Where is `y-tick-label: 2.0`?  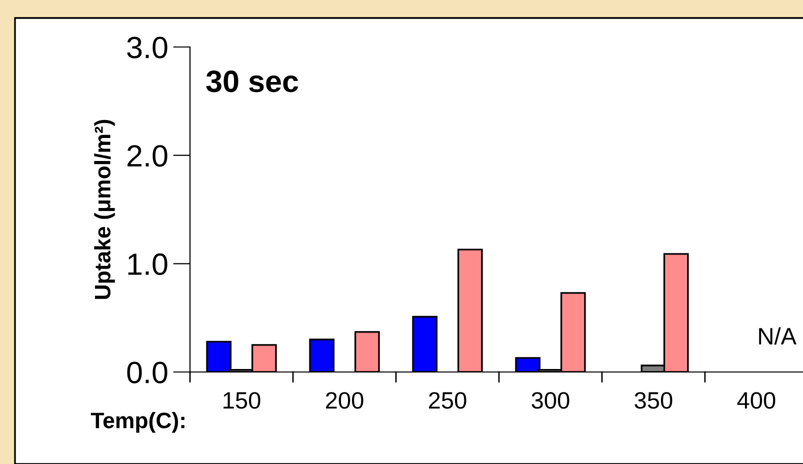
y-tick-label: 2.0 is located at coordinates (148, 156).